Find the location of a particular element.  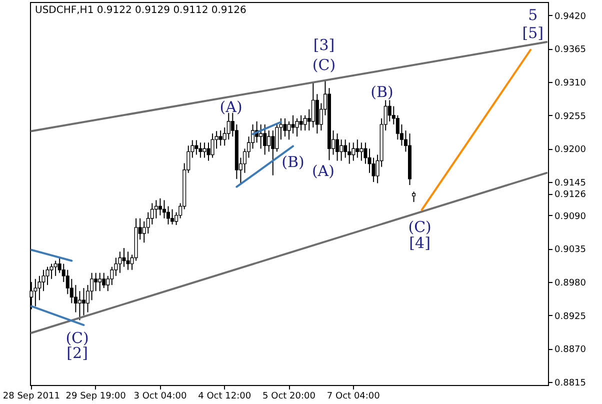

chart-title: USDCHF,H1 0.9122 0.9129 0.9112 0.9126 is located at coordinates (140, 10).